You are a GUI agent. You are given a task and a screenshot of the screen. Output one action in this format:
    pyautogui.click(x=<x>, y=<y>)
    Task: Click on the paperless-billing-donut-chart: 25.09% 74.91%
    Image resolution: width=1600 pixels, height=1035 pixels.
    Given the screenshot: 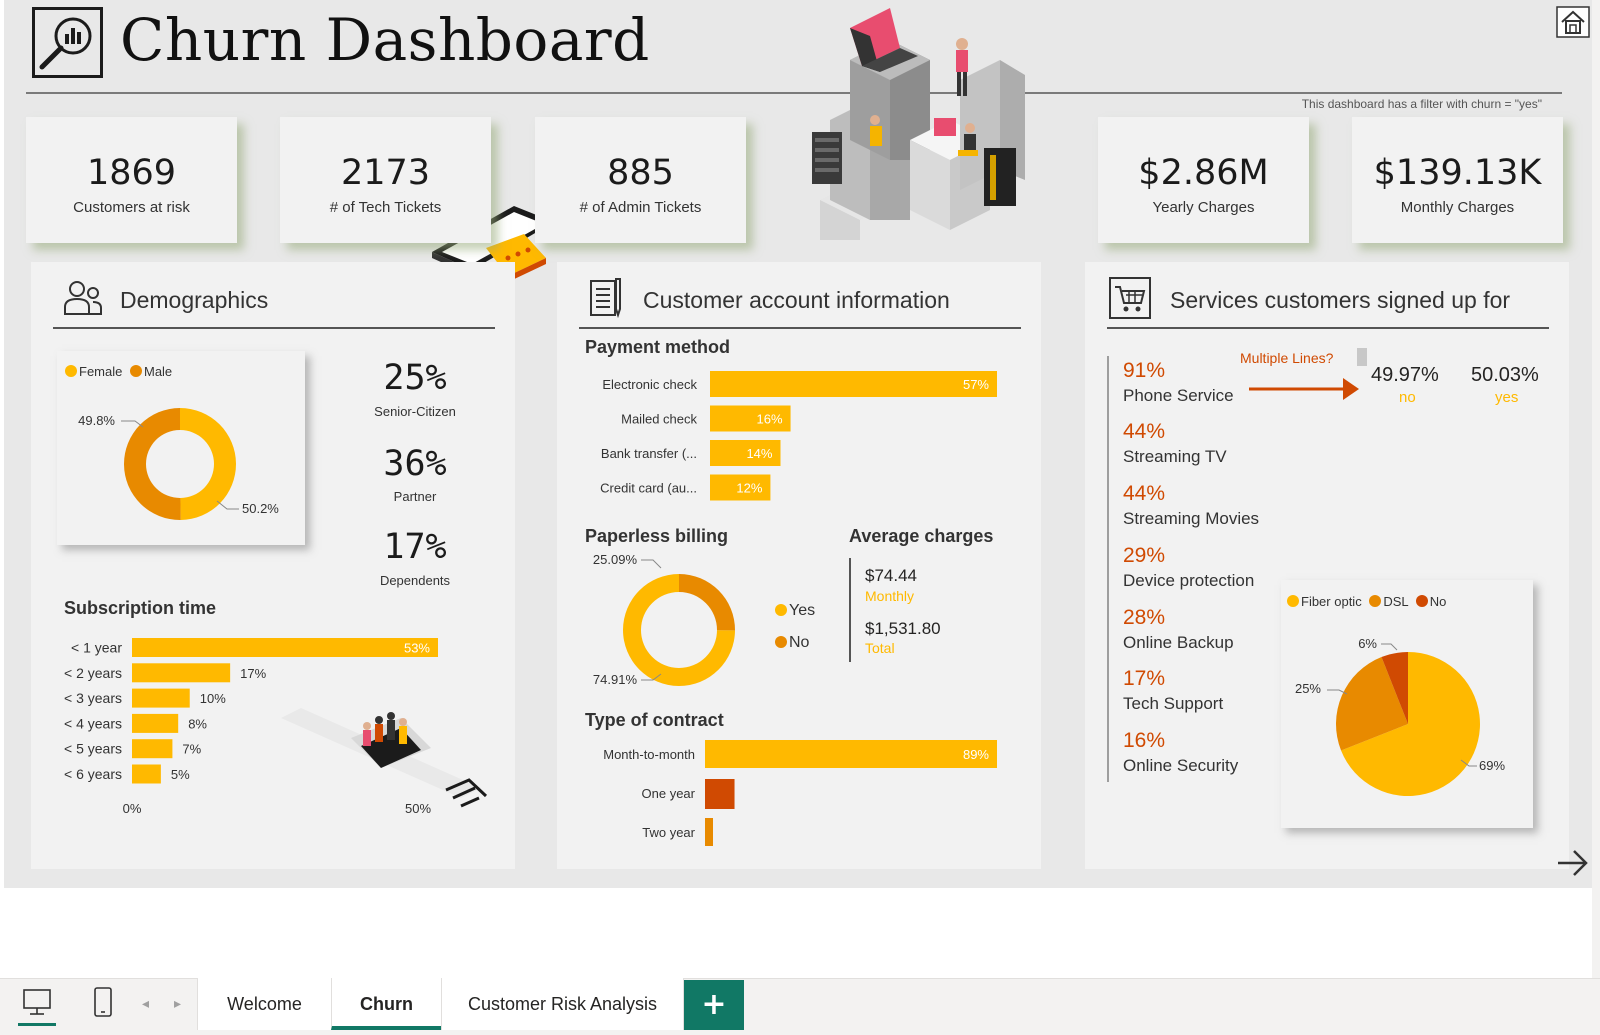 What is the action you would take?
    pyautogui.click(x=664, y=619)
    